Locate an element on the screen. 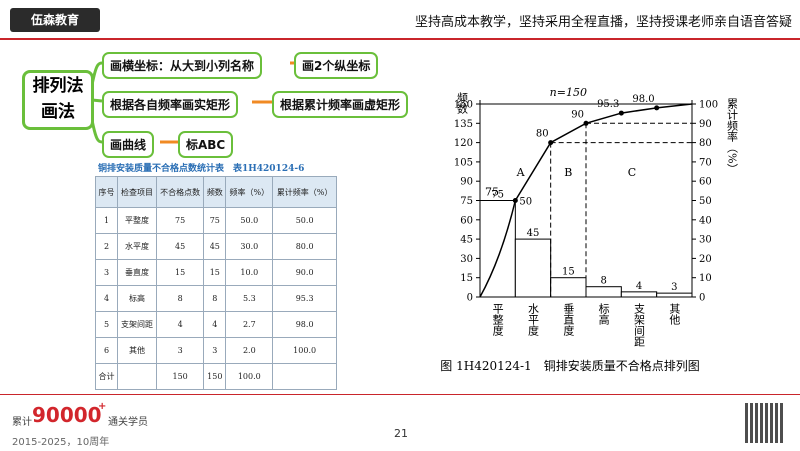 The width and height of the screenshot is (800, 451). cell: 98.0 is located at coordinates (304, 324).